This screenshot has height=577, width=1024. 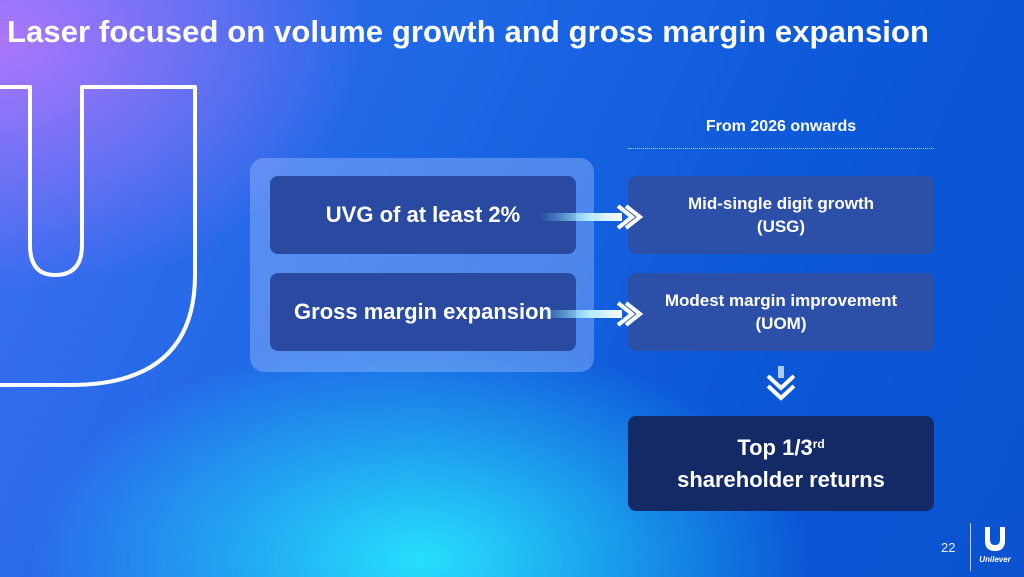 What do you see at coordinates (995, 559) in the screenshot?
I see `unilever-wordmark: Unilever` at bounding box center [995, 559].